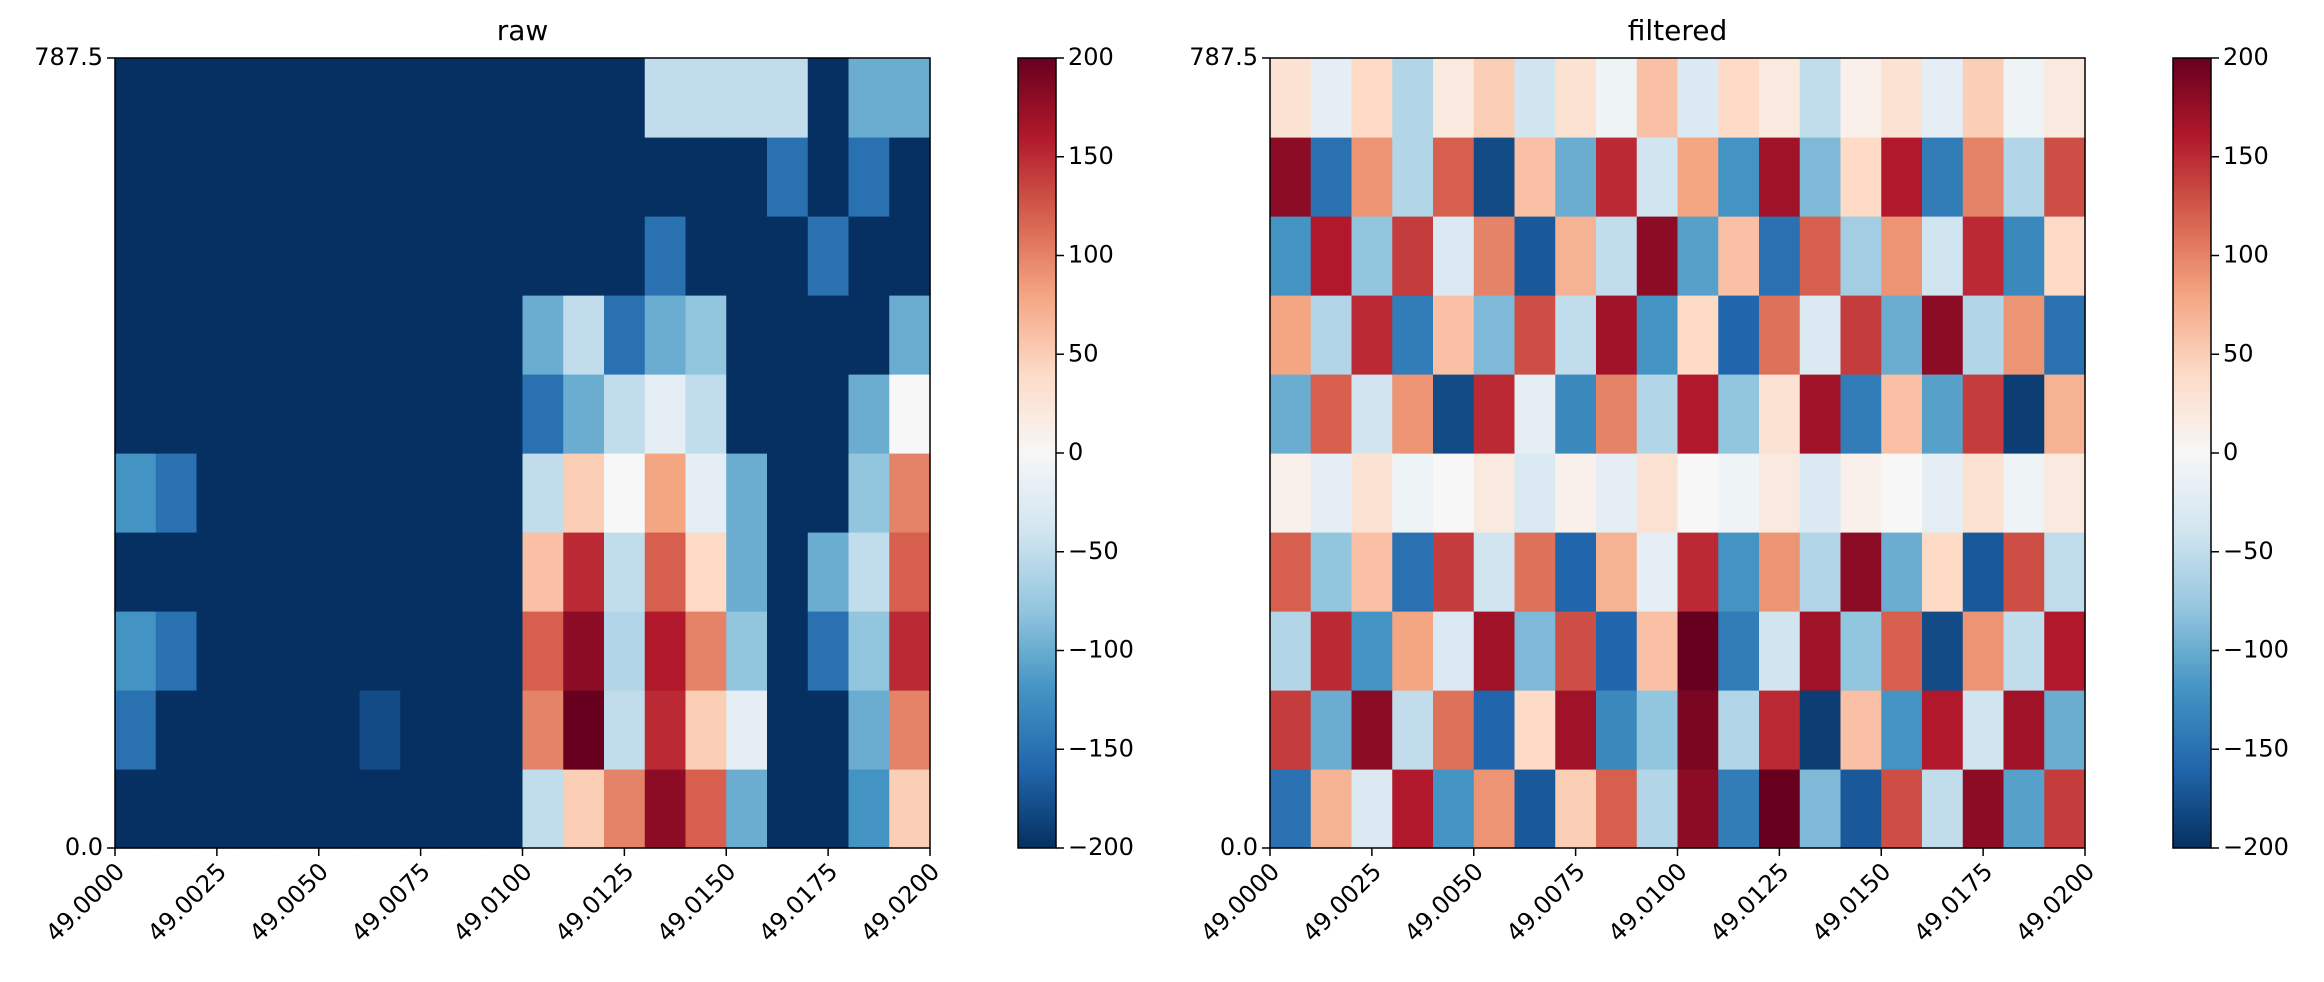  Describe the element at coordinates (1648, 902) in the screenshot. I see `x-tick-label: 49.0100` at that location.